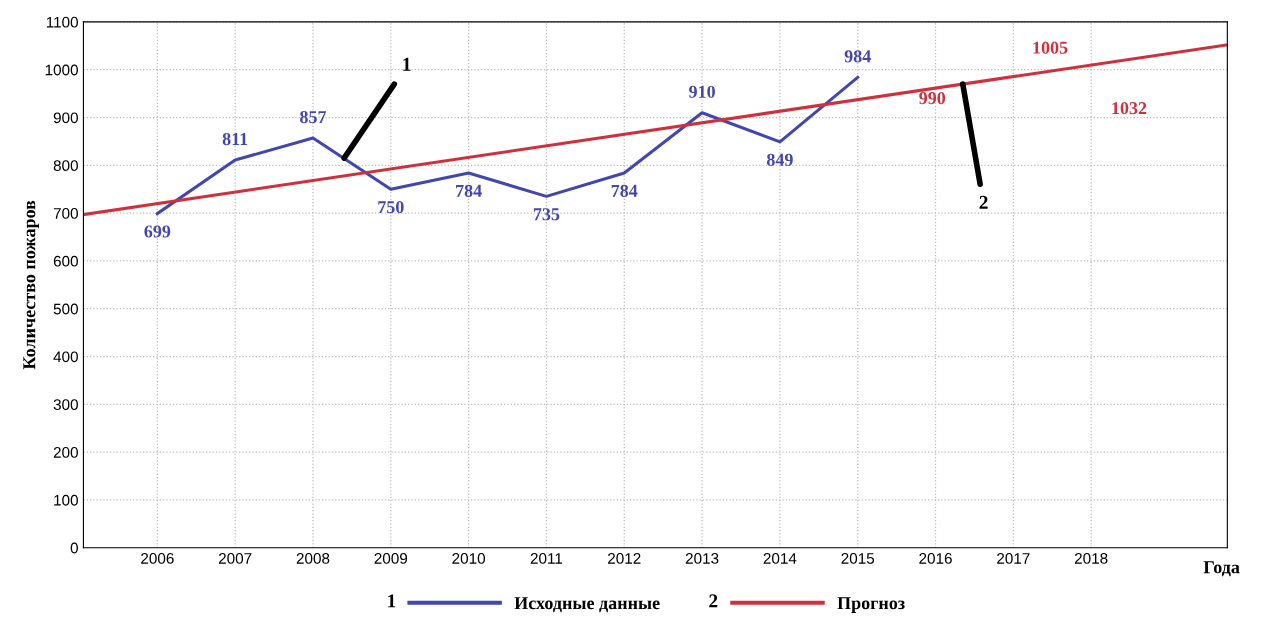  I want to click on x-tick-label: 2013, so click(702, 558).